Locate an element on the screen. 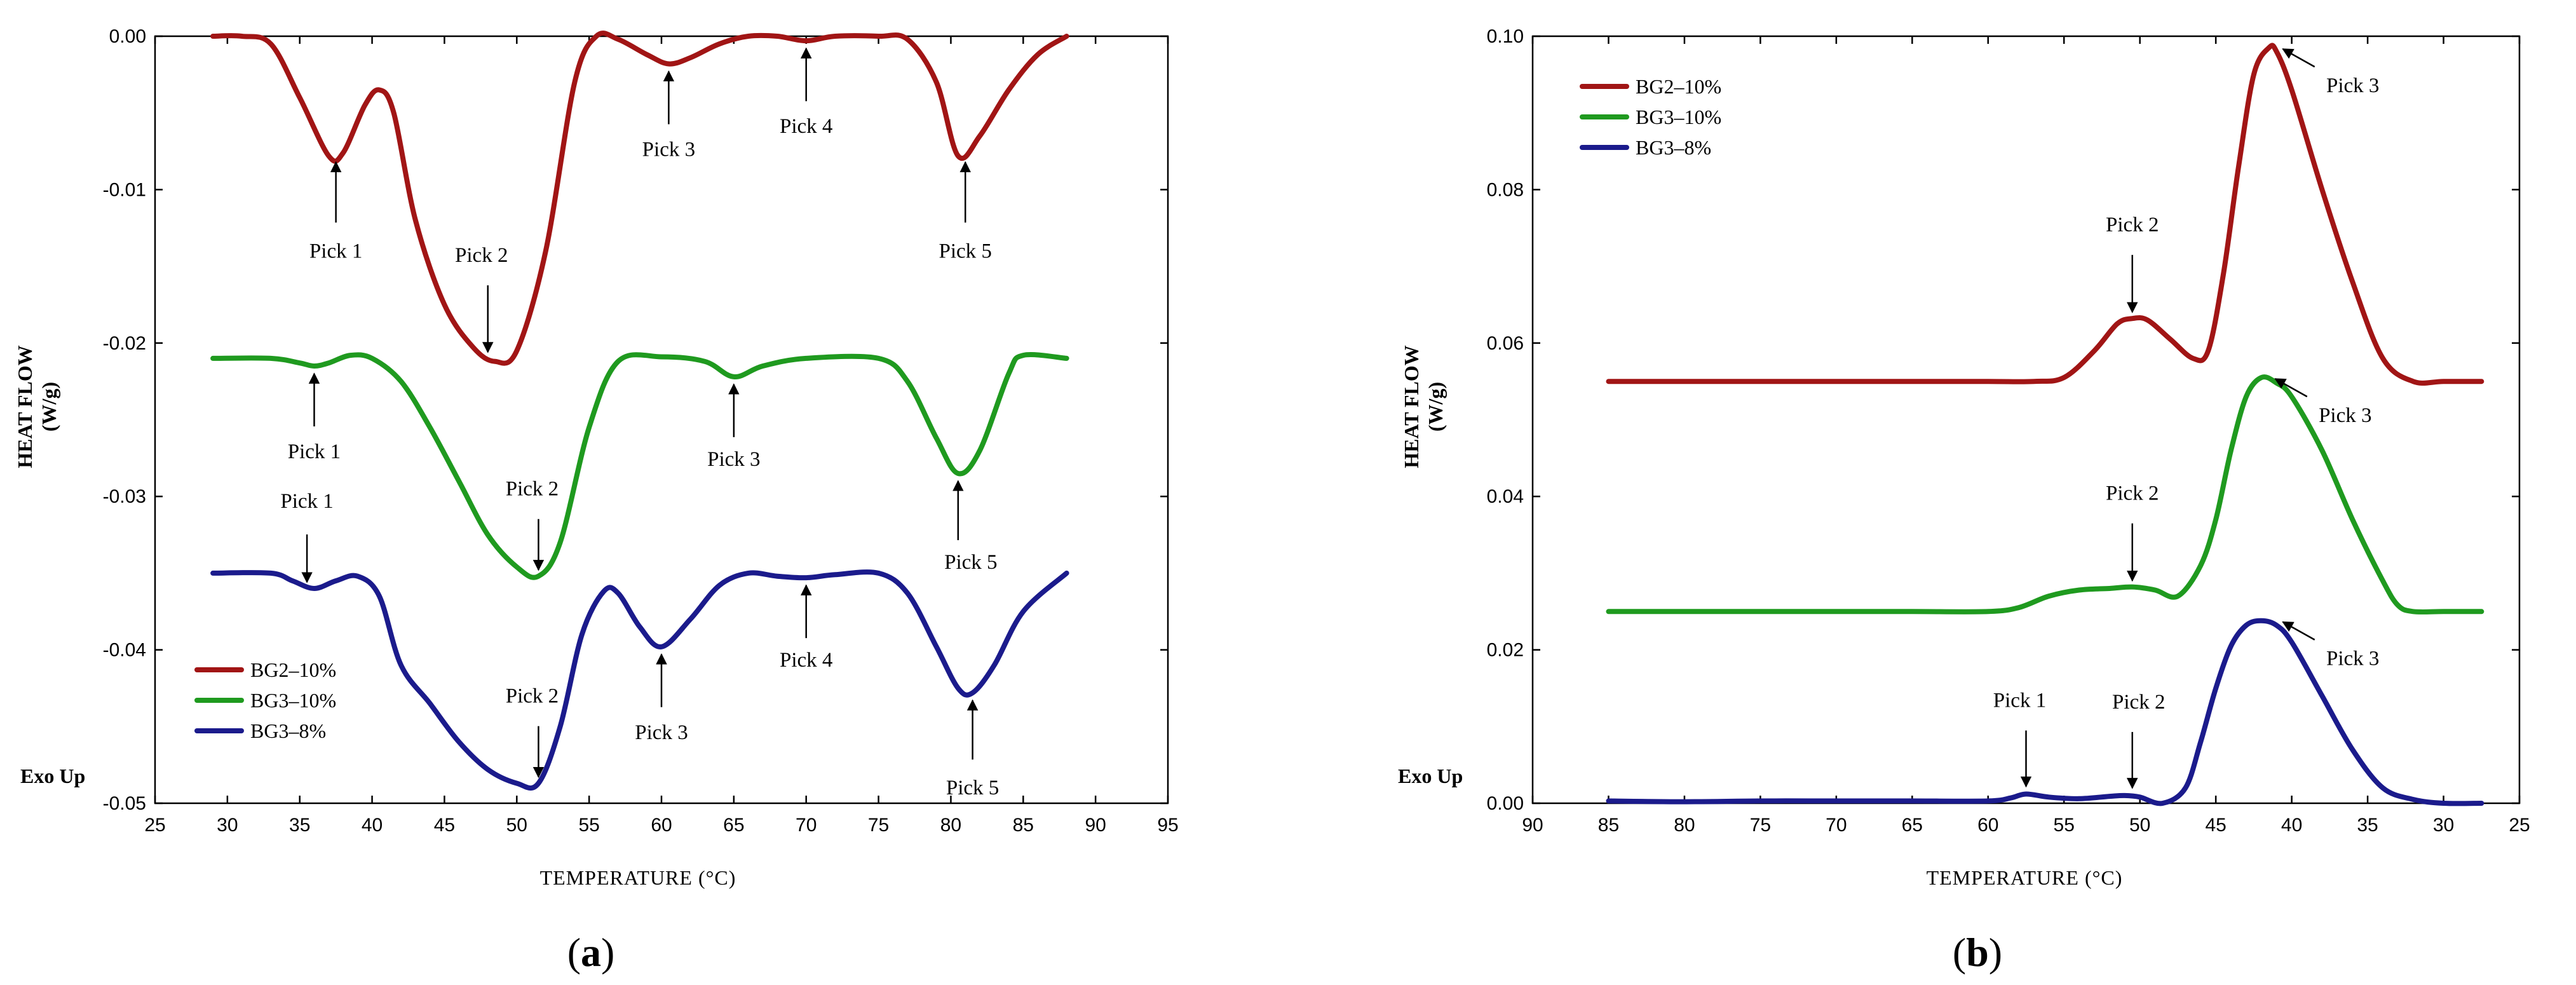 Image resolution: width=2576 pixels, height=985 pixels. chart-b-xlabel: TEMPERATURE (°C) is located at coordinates (2025, 878).